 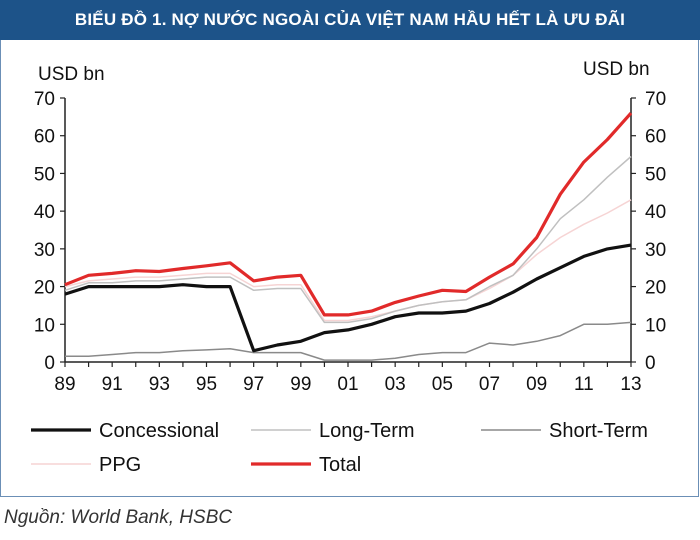 I want to click on legend-label-long-term: Long-Term, so click(x=367, y=431).